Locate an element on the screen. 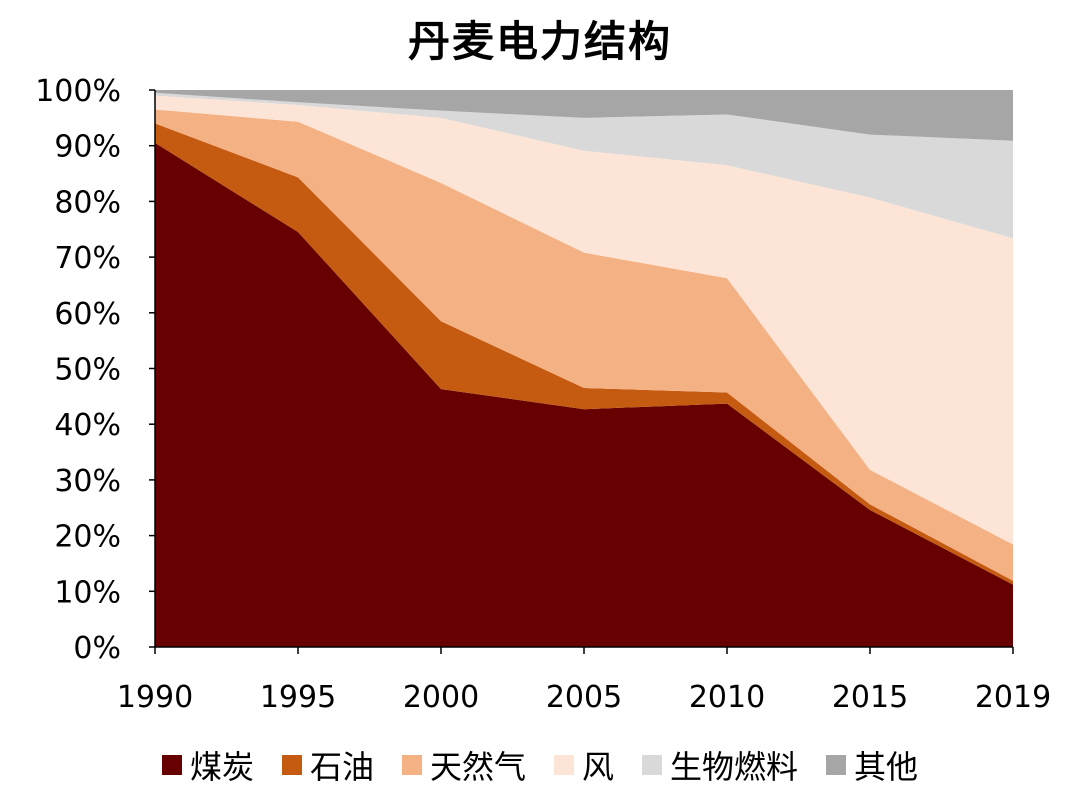  y-tick-label: 70% is located at coordinates (87, 258).